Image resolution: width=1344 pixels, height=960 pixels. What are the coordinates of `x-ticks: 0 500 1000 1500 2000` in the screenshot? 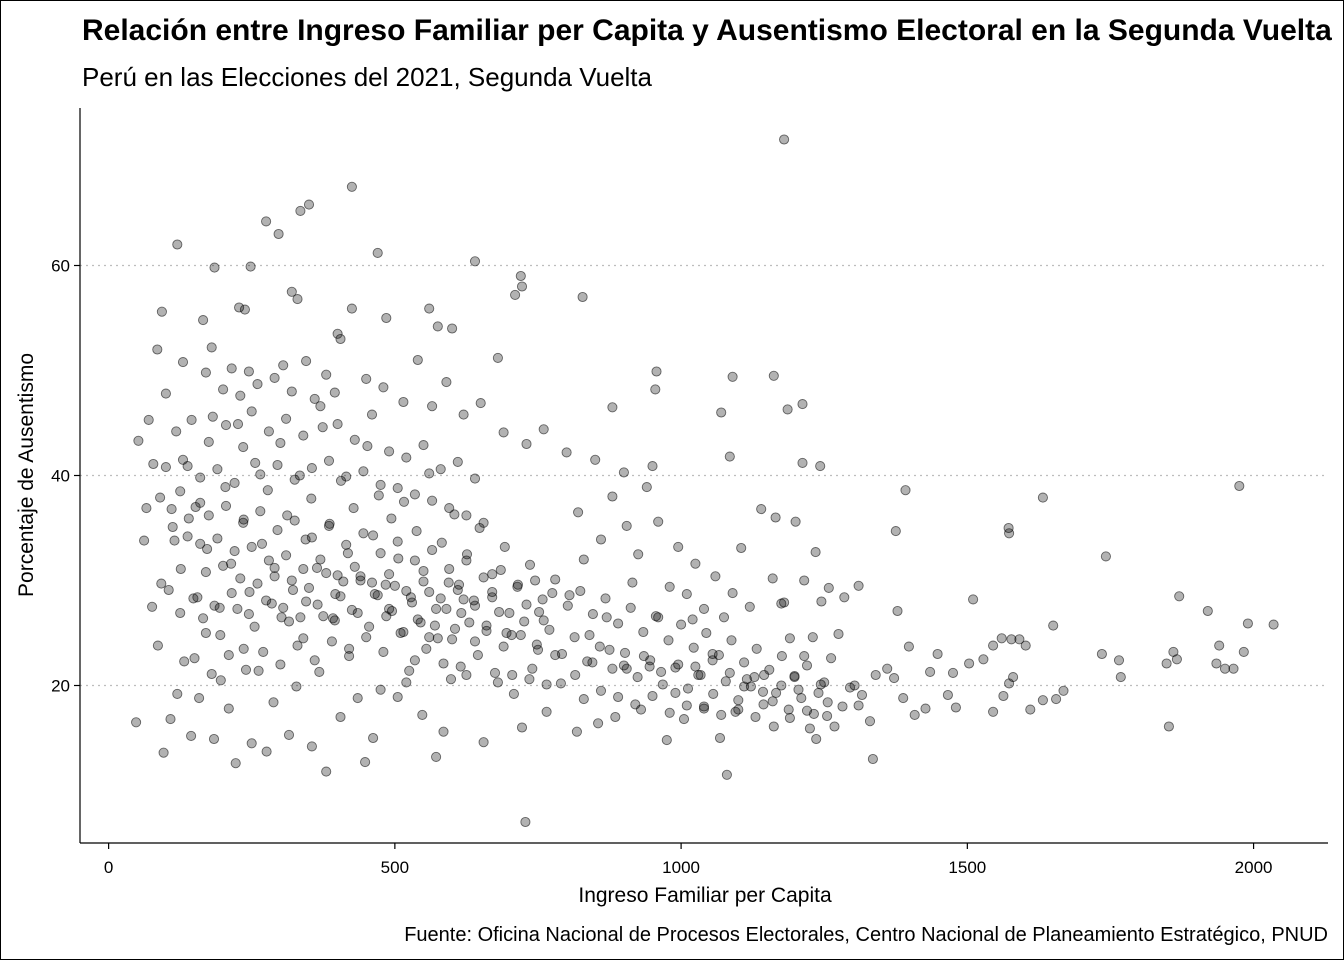 It's located at (688, 860).